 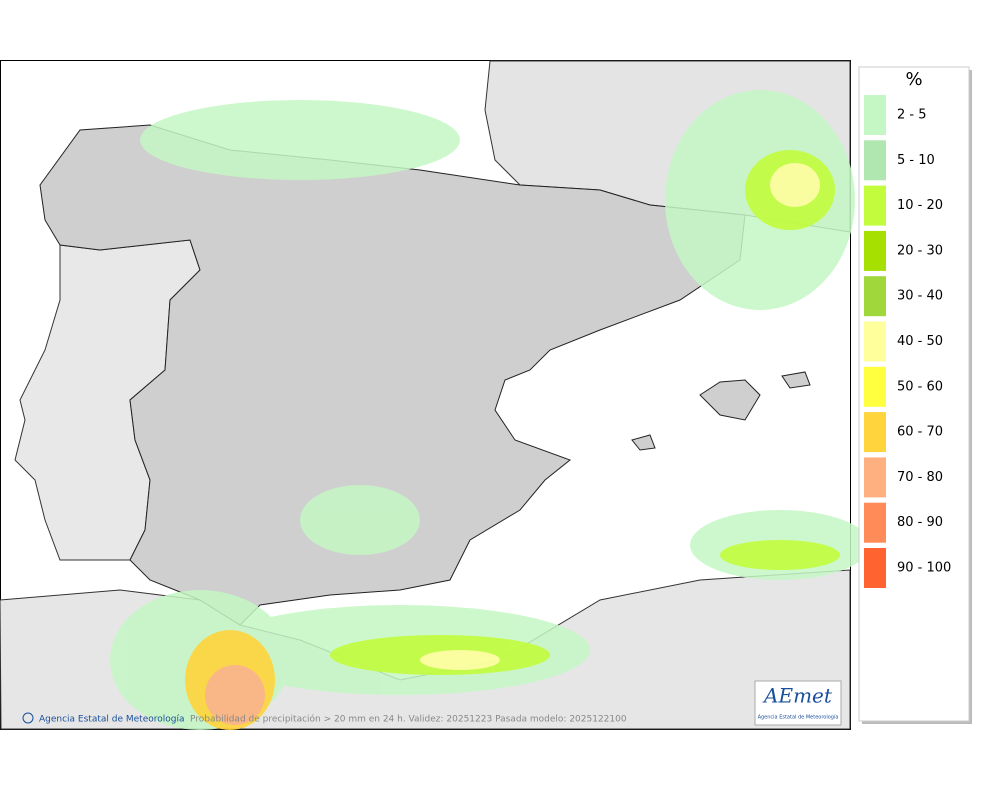 What do you see at coordinates (796, 380) in the screenshot?
I see `menorca` at bounding box center [796, 380].